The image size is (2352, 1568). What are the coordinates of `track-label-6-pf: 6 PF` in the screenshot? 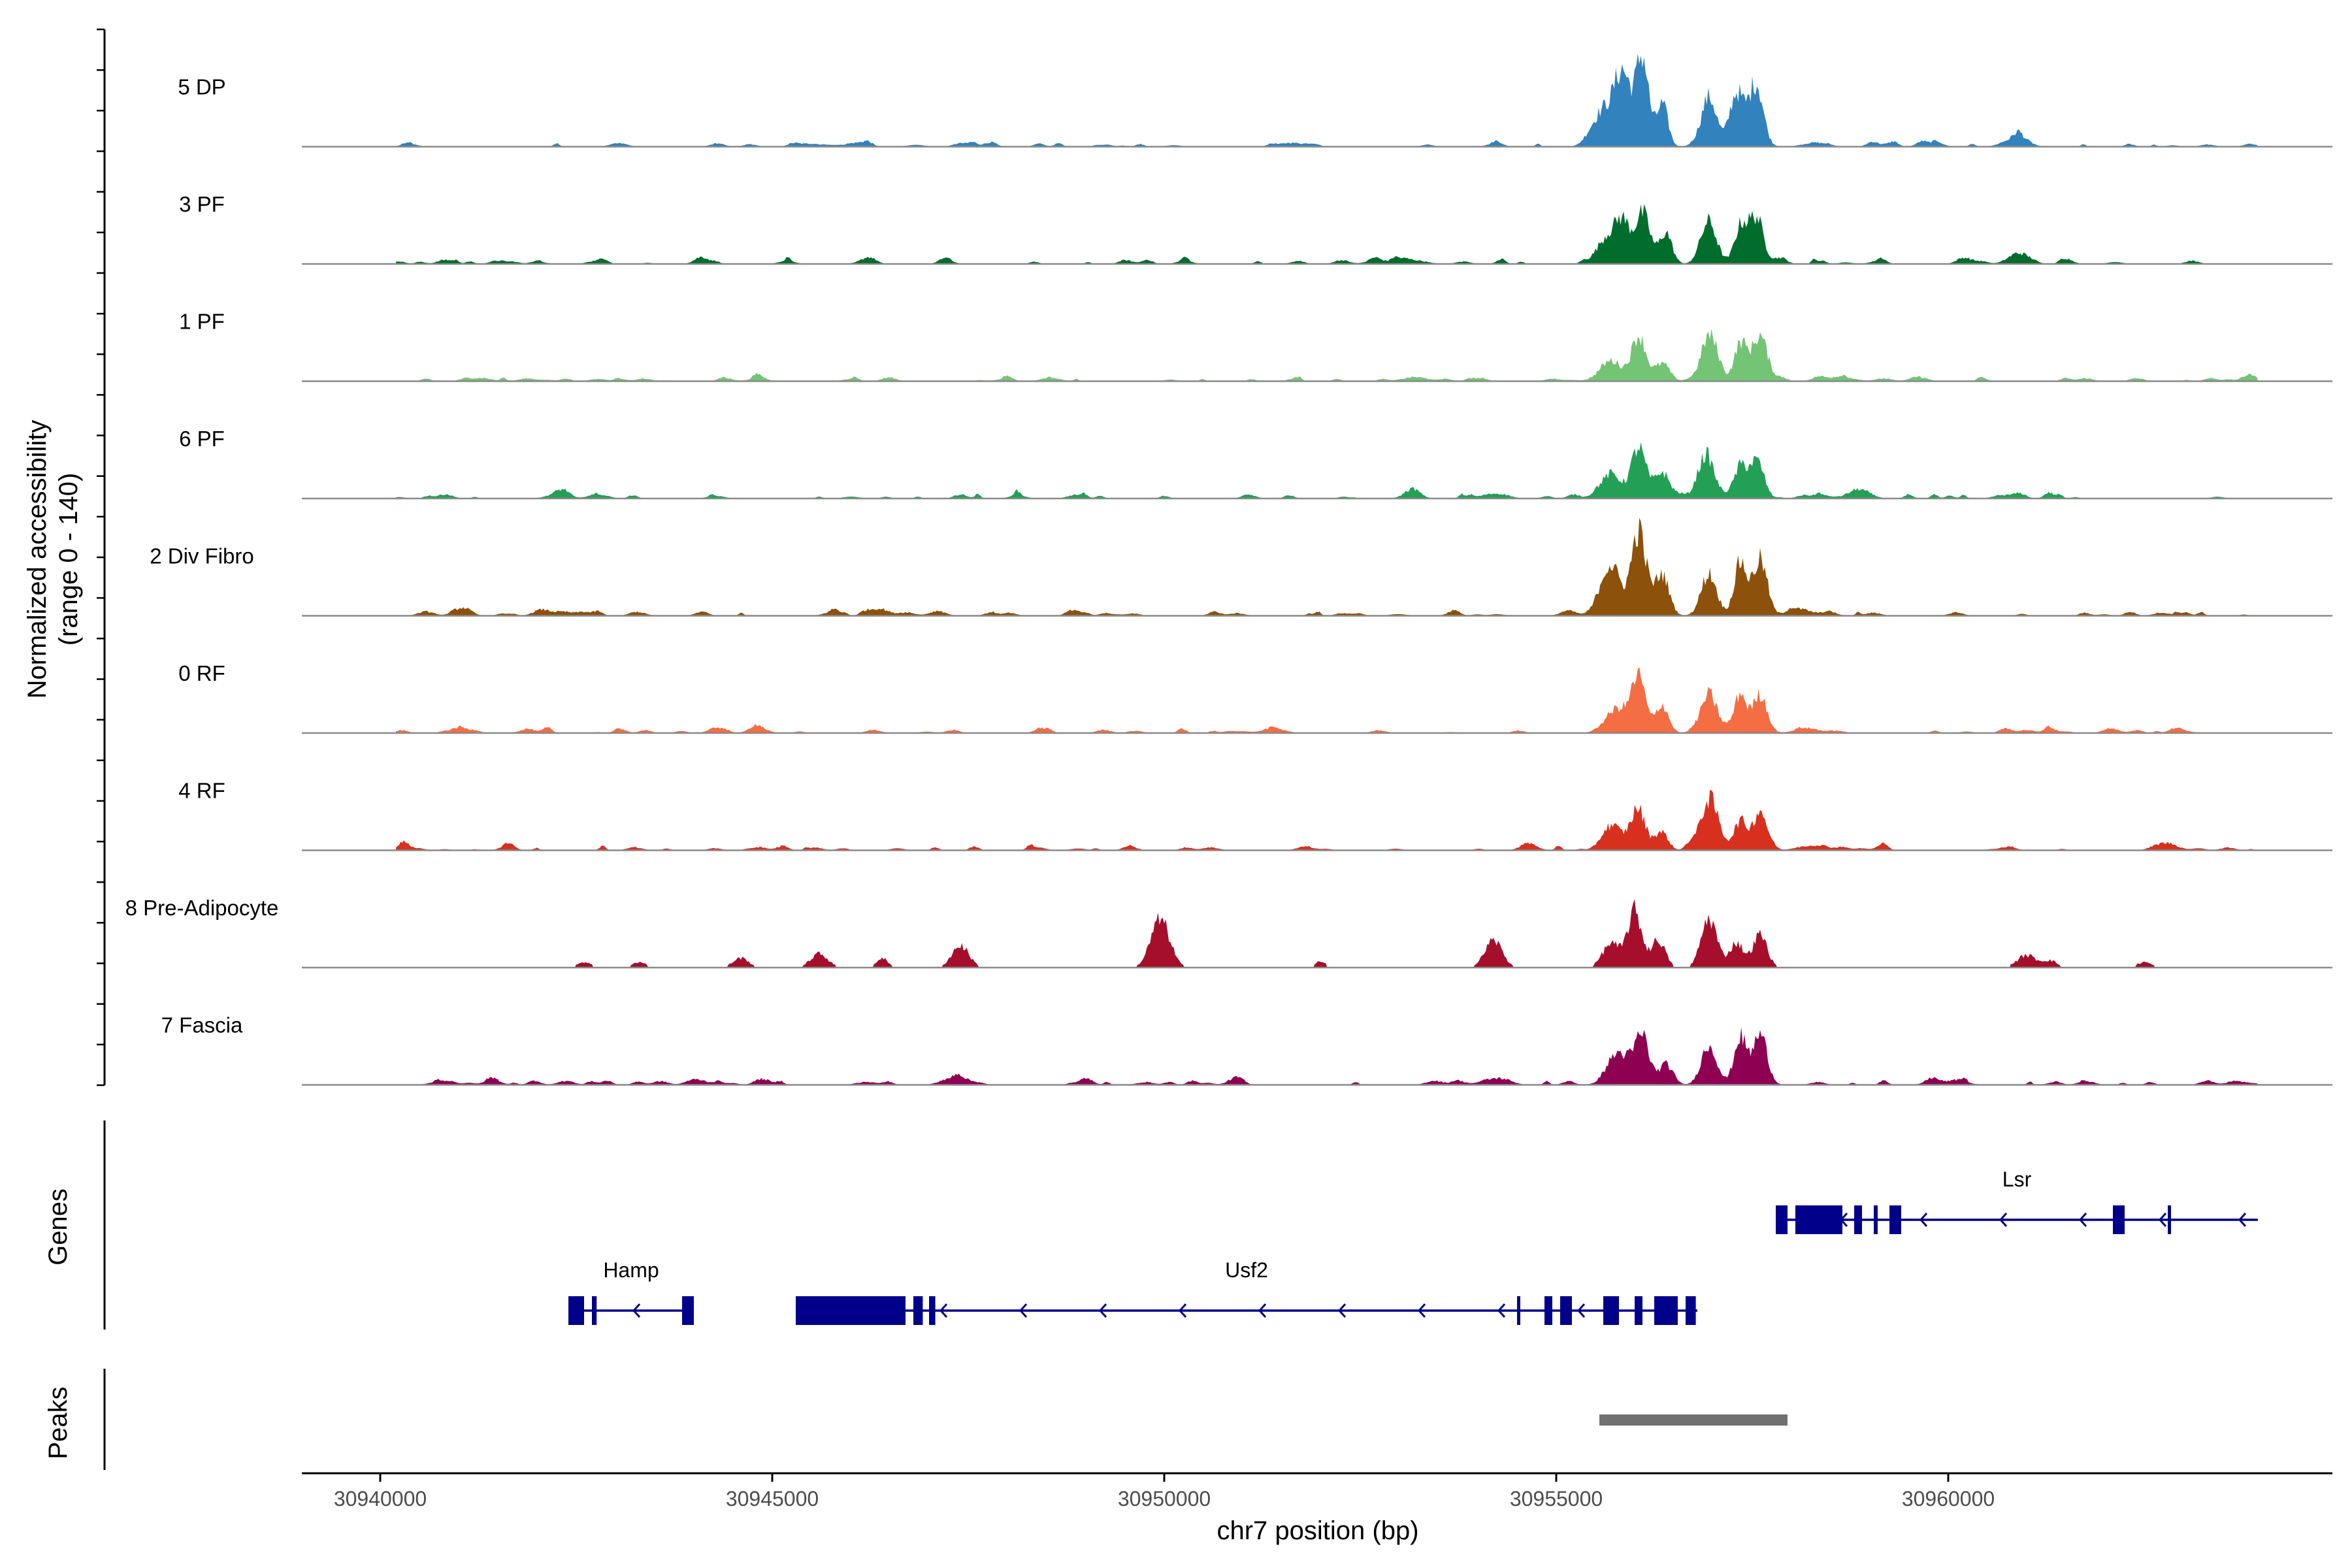 It's located at (202, 439).